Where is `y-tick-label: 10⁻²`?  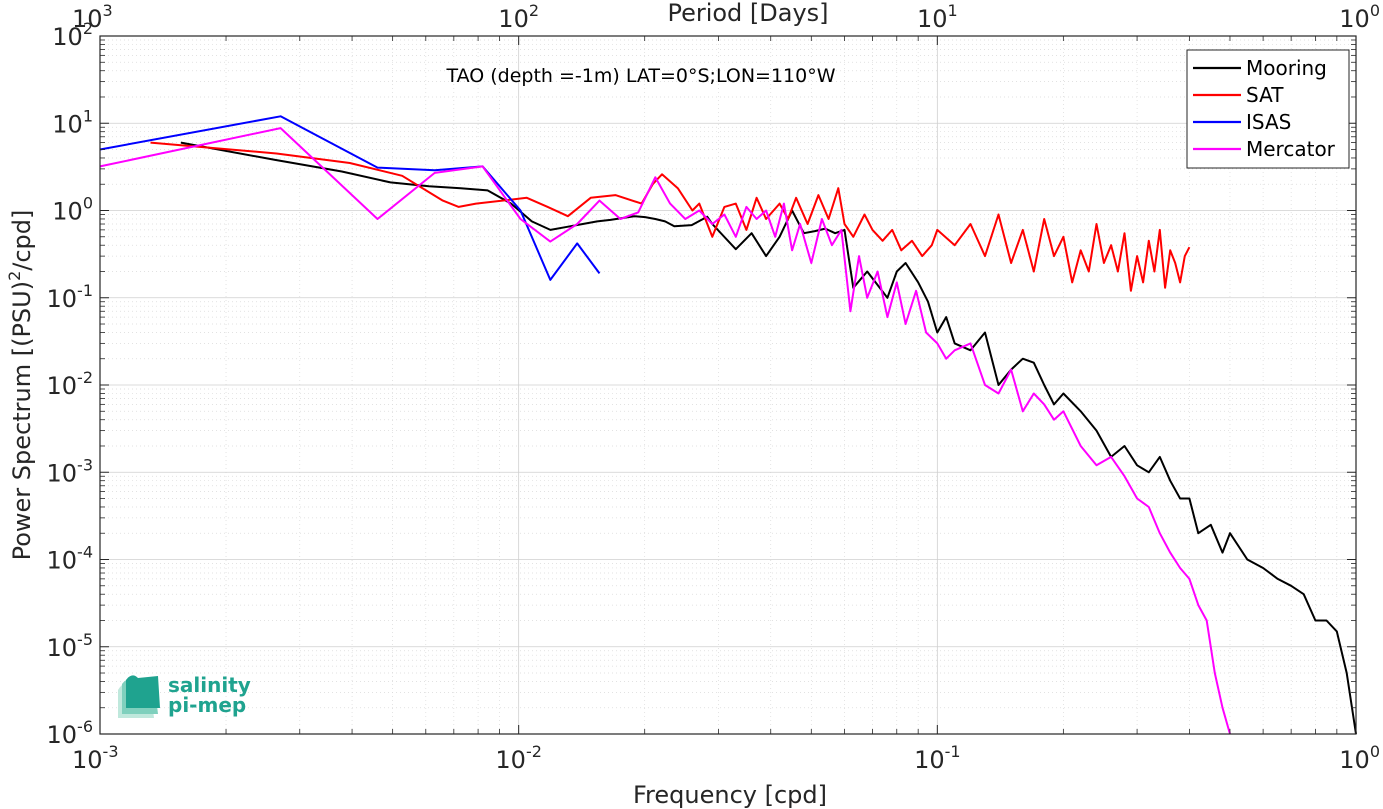
y-tick-label: 10⁻² is located at coordinates (70, 384).